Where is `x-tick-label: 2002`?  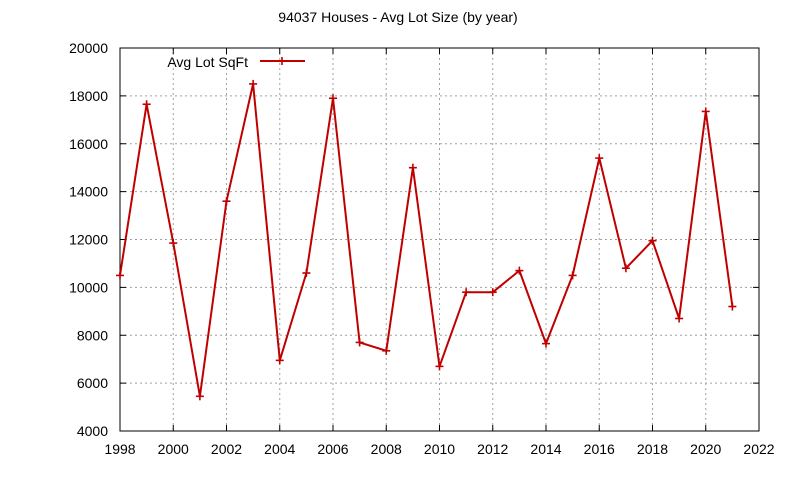 x-tick-label: 2002 is located at coordinates (226, 449).